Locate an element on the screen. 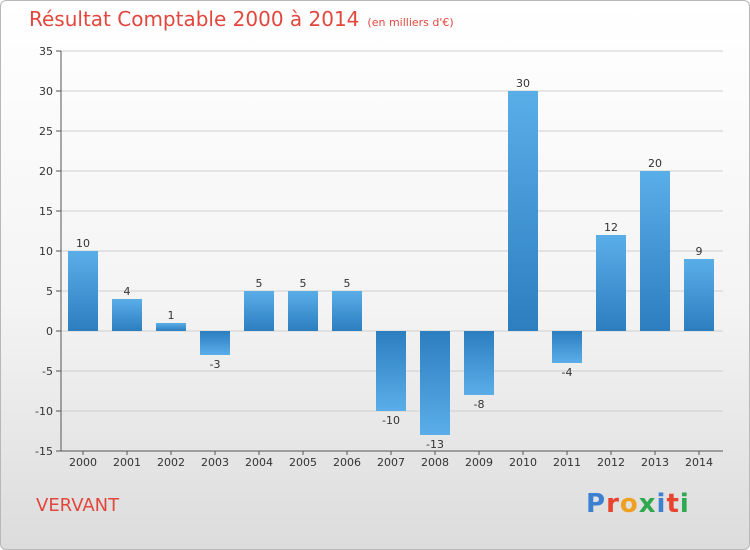 The image size is (750, 550). place-name: VERVANT is located at coordinates (78, 505).